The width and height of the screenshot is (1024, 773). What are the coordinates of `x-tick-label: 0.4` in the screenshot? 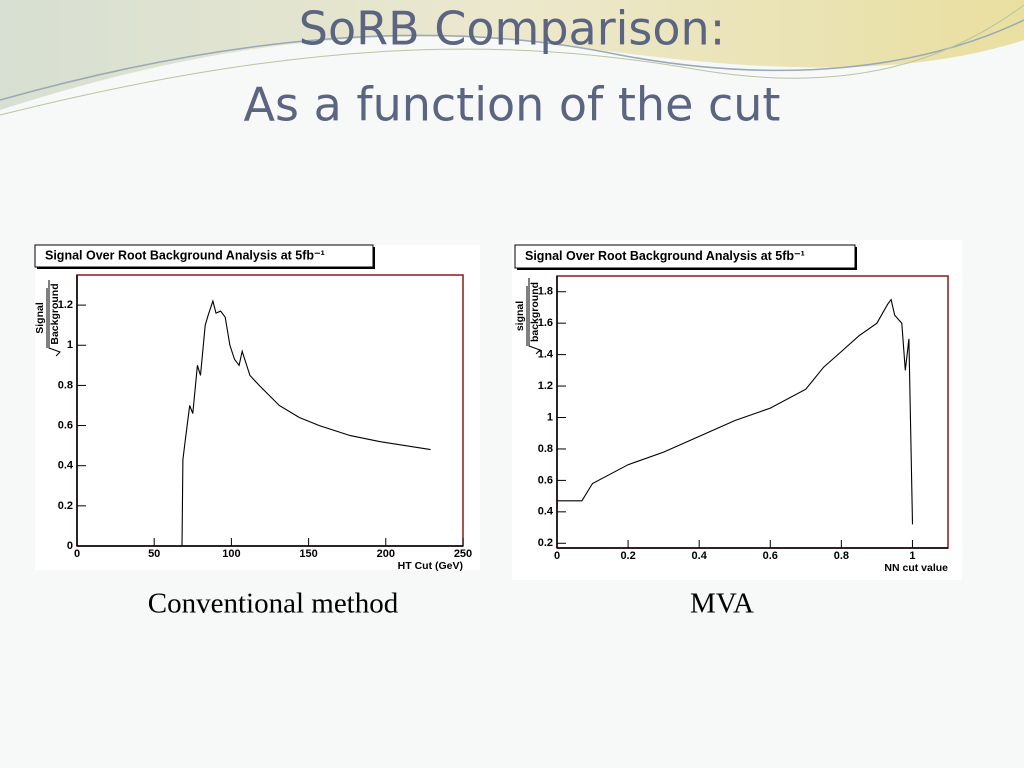 It's located at (700, 556).